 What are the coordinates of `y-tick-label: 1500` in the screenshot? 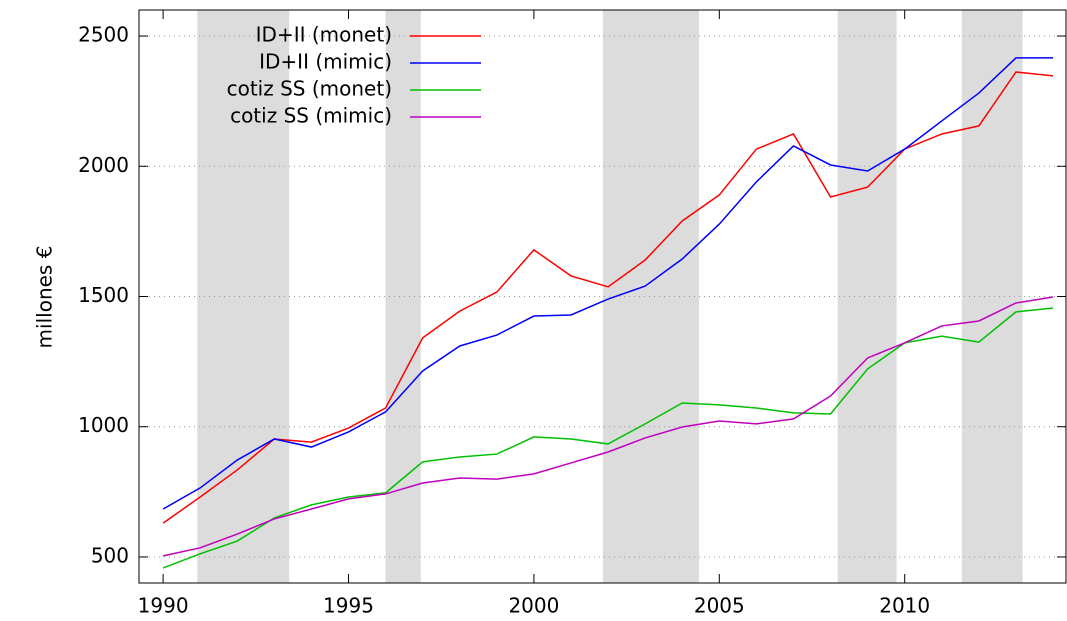 It's located at (103, 295).